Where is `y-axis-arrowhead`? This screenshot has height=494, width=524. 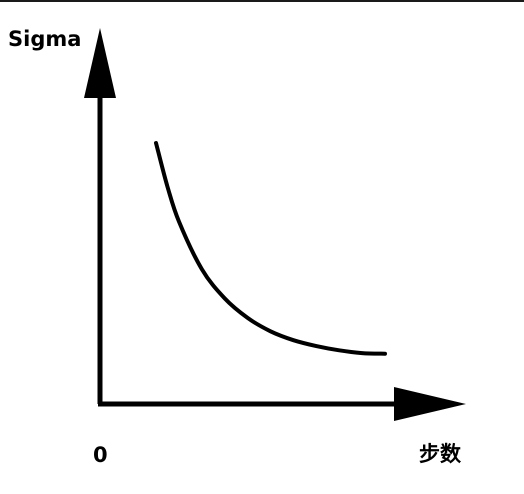
y-axis-arrowhead is located at coordinates (100, 63).